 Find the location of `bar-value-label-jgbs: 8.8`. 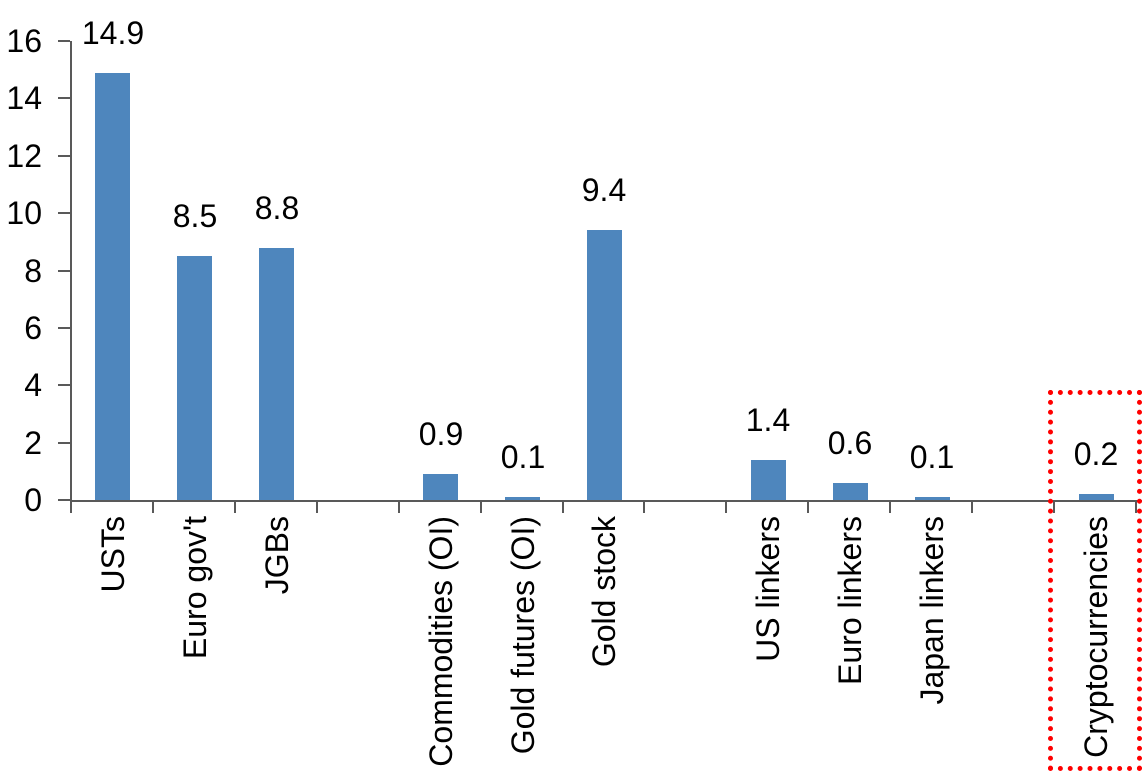

bar-value-label-jgbs: 8.8 is located at coordinates (277, 208).